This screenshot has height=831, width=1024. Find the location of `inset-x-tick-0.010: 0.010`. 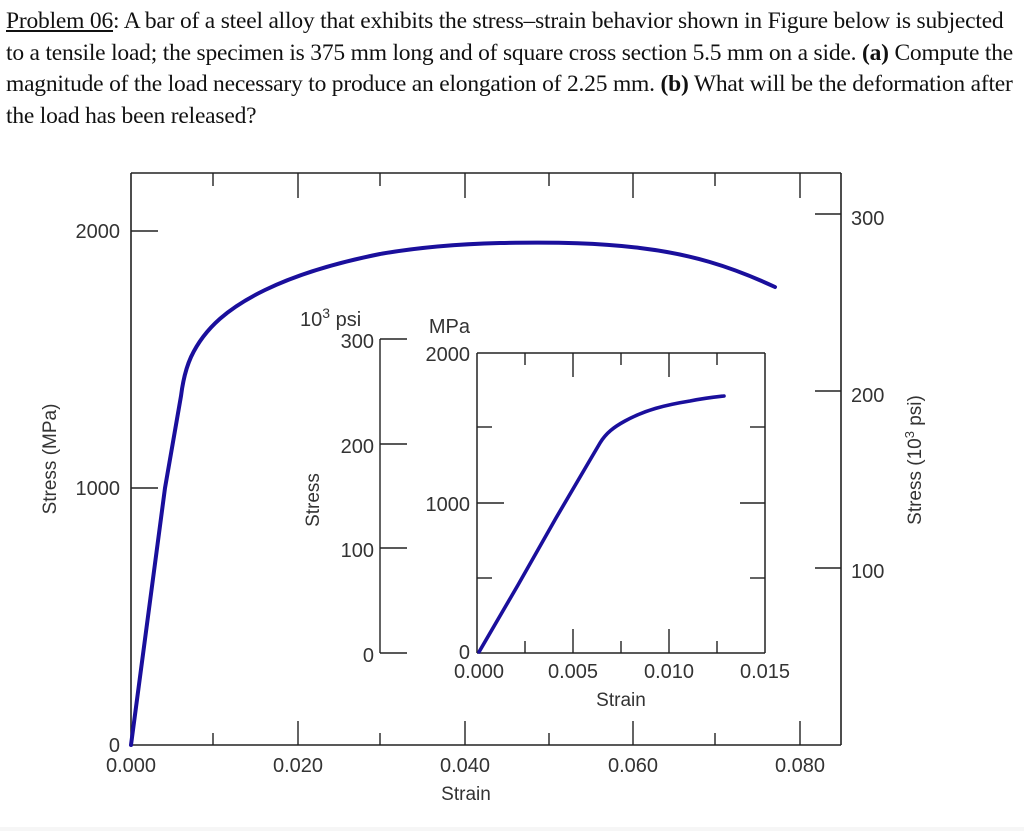

inset-x-tick-0.010: 0.010 is located at coordinates (669, 672).